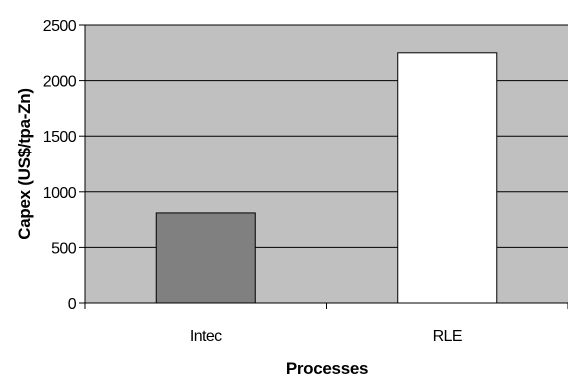 The height and width of the screenshot is (379, 568). I want to click on y-tick-label-500: 500, so click(64, 248).